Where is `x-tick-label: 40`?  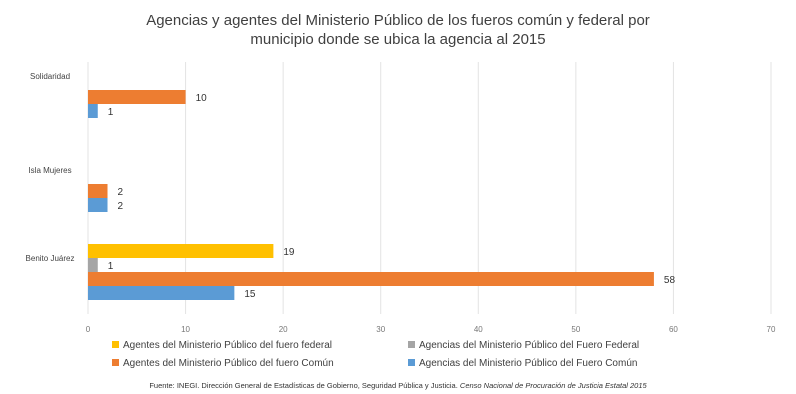
x-tick-label: 40 is located at coordinates (478, 329).